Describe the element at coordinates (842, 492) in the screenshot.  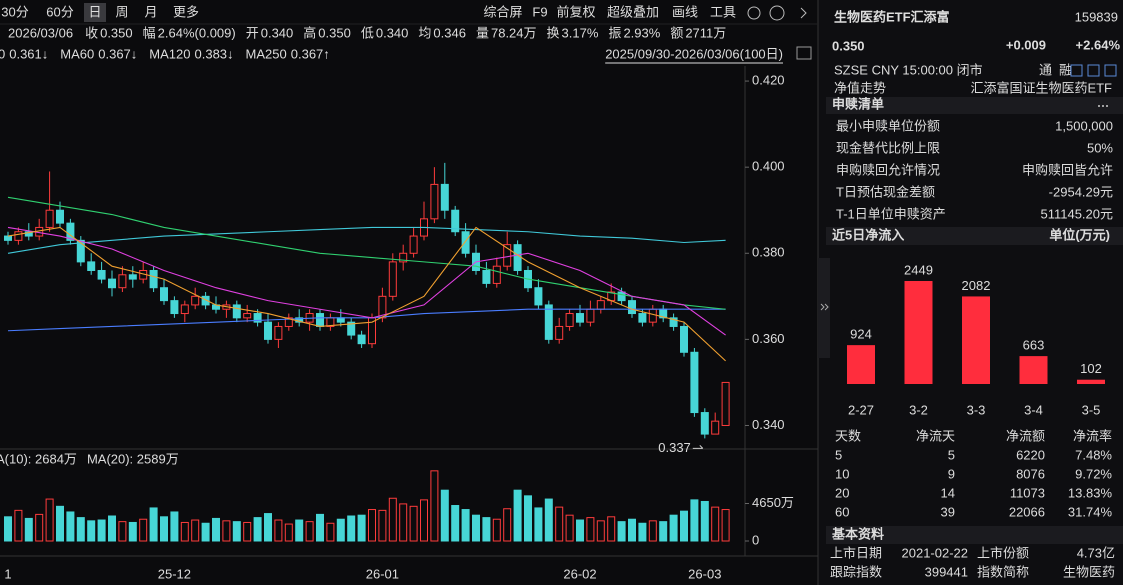
I see `table-cell: 20` at that location.